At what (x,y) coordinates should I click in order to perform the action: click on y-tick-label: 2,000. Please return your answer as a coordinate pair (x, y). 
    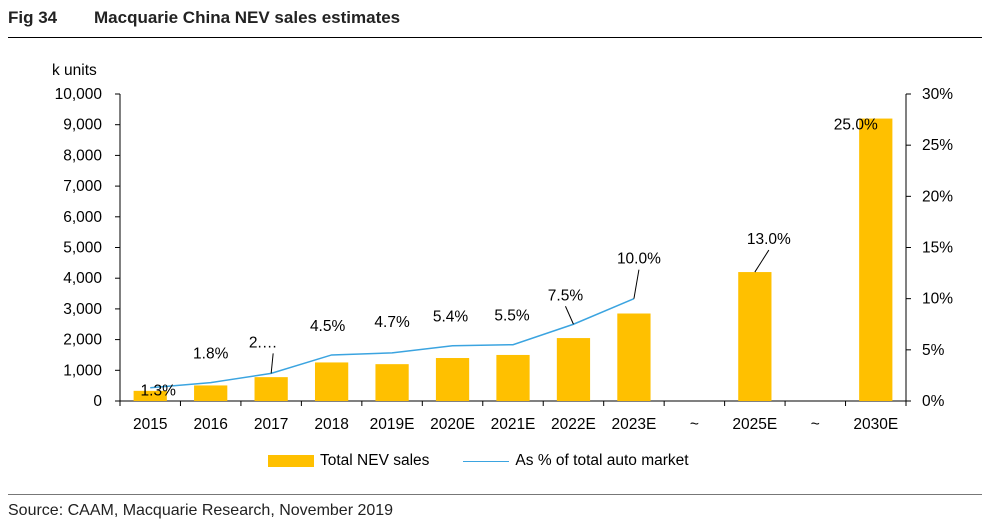
    Looking at the image, I should click on (82, 340).